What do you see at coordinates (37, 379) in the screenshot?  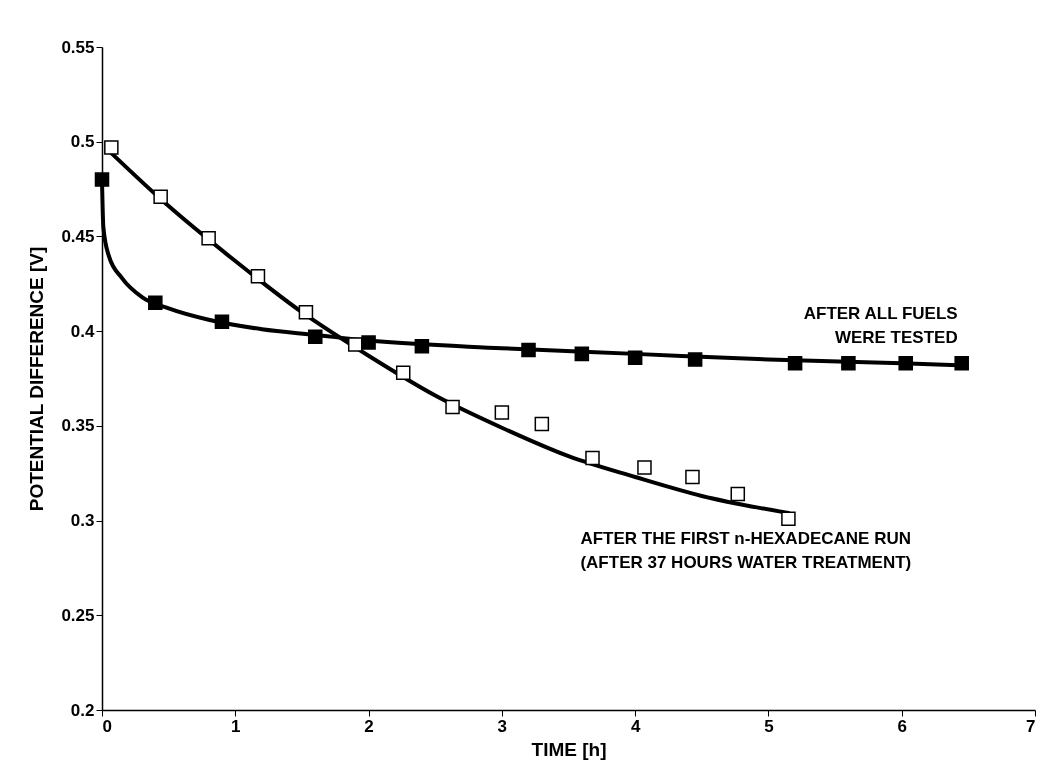 I see `y-axis-title: POTENTIAL DIFFERENCE [V]` at bounding box center [37, 379].